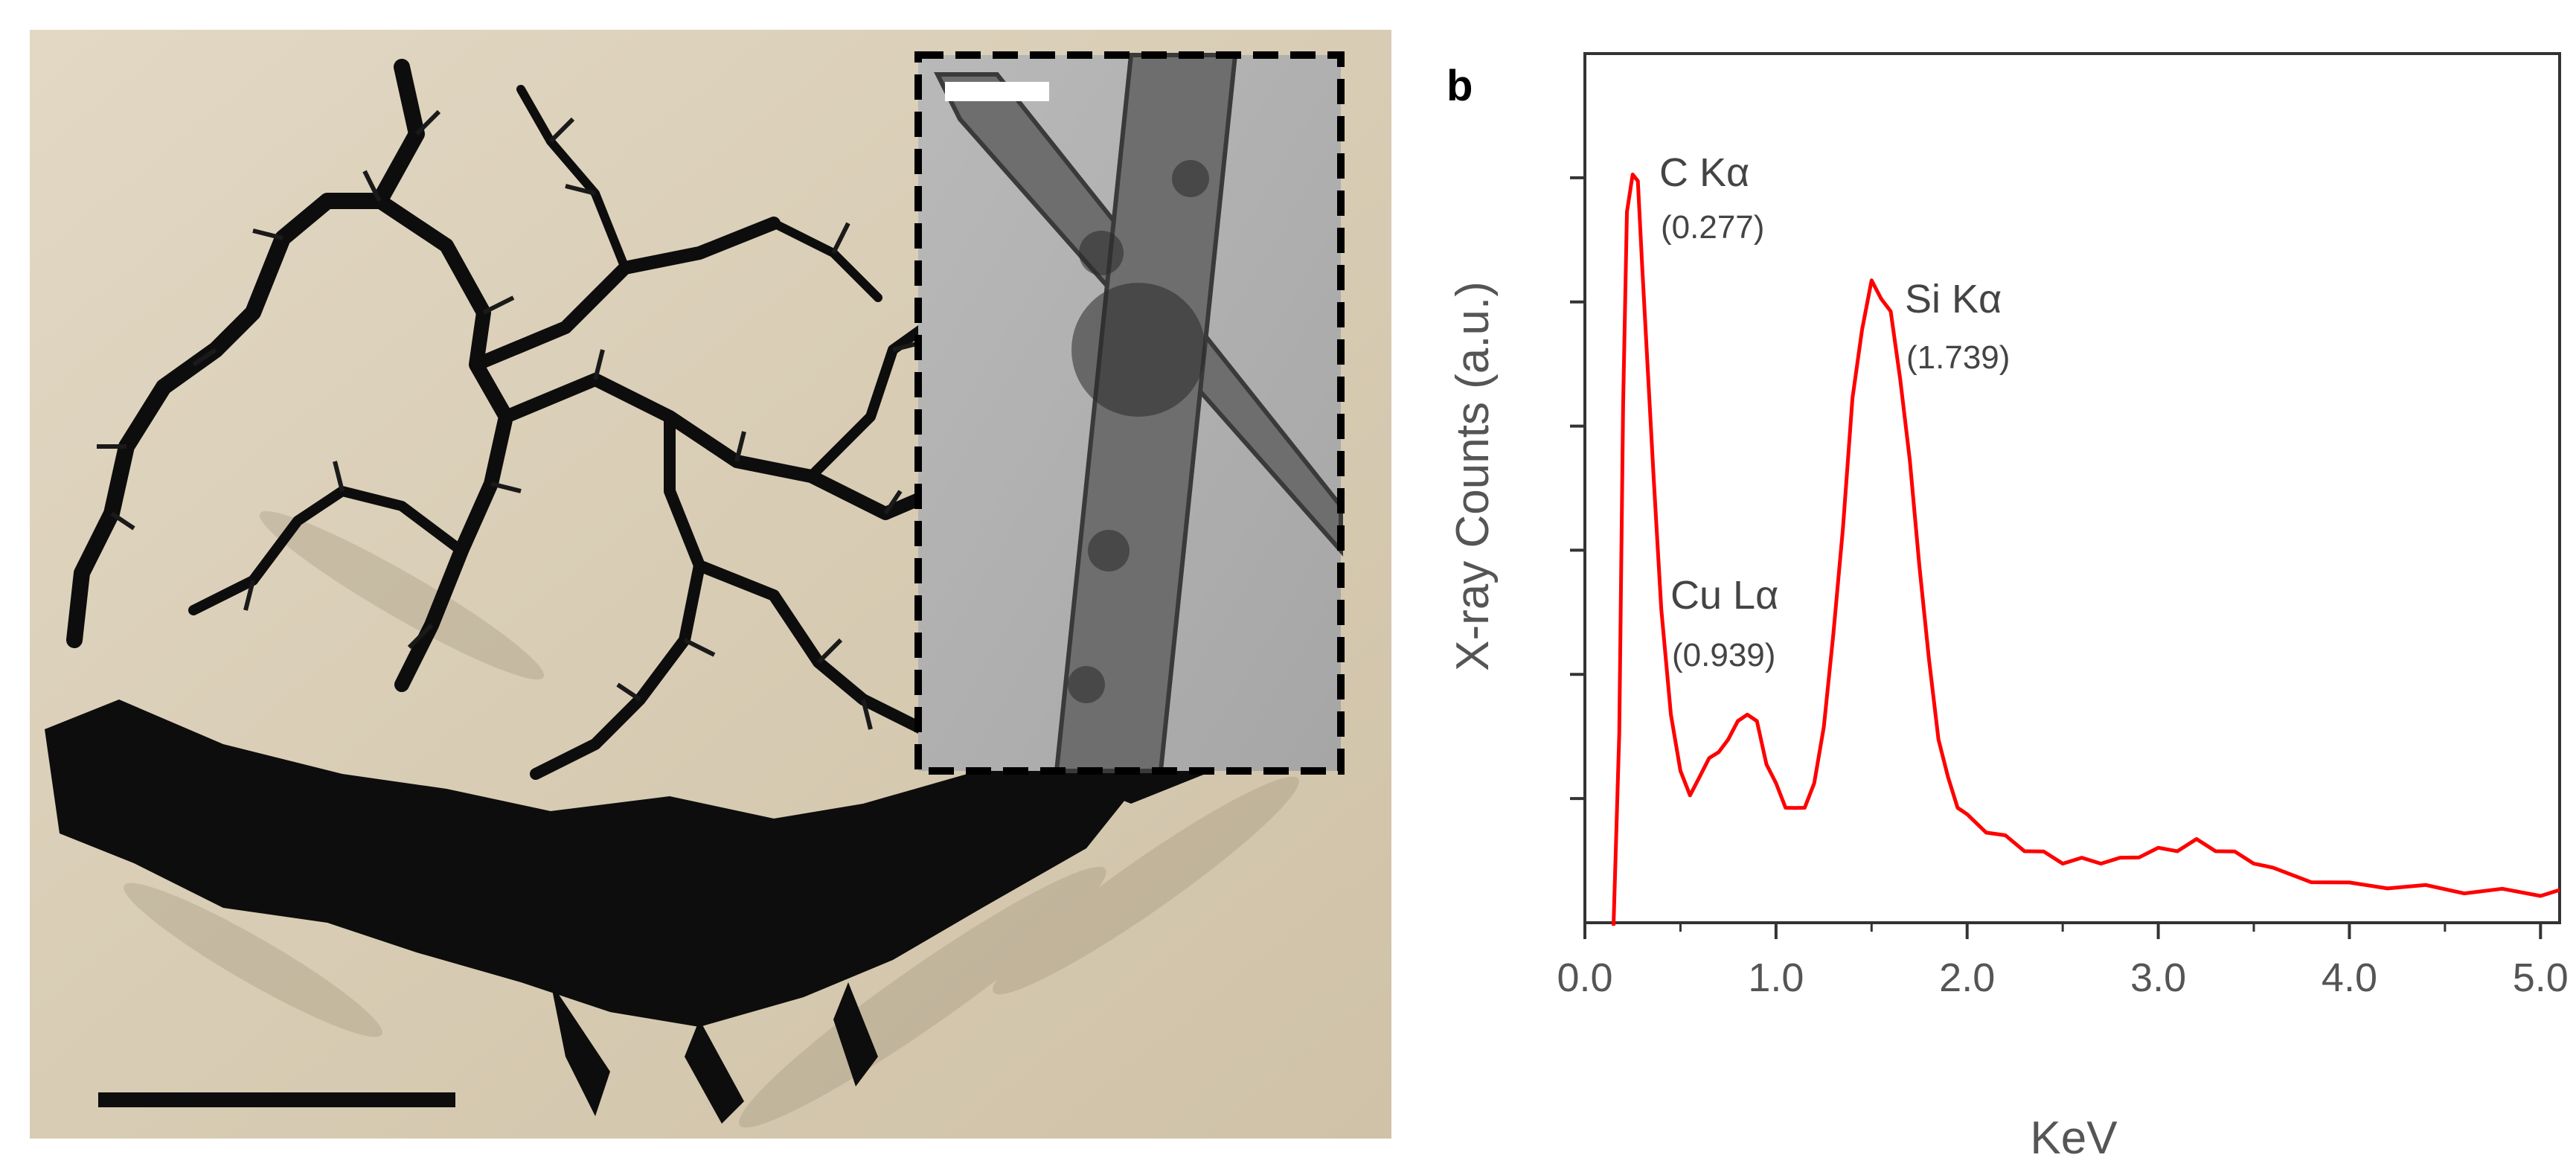 This screenshot has width=2576, height=1175. I want to click on scale-bar, so click(276, 1099).